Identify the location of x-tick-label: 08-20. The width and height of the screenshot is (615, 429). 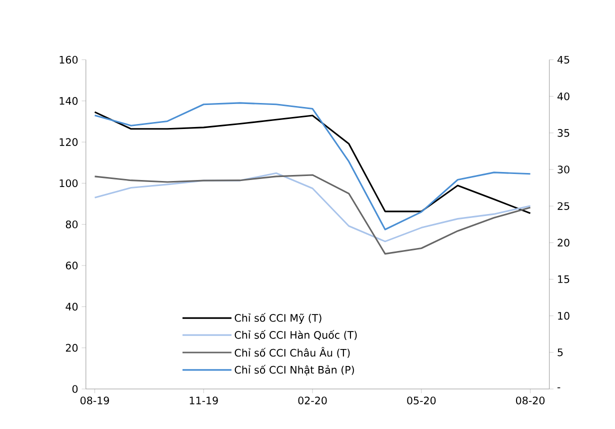
(530, 400).